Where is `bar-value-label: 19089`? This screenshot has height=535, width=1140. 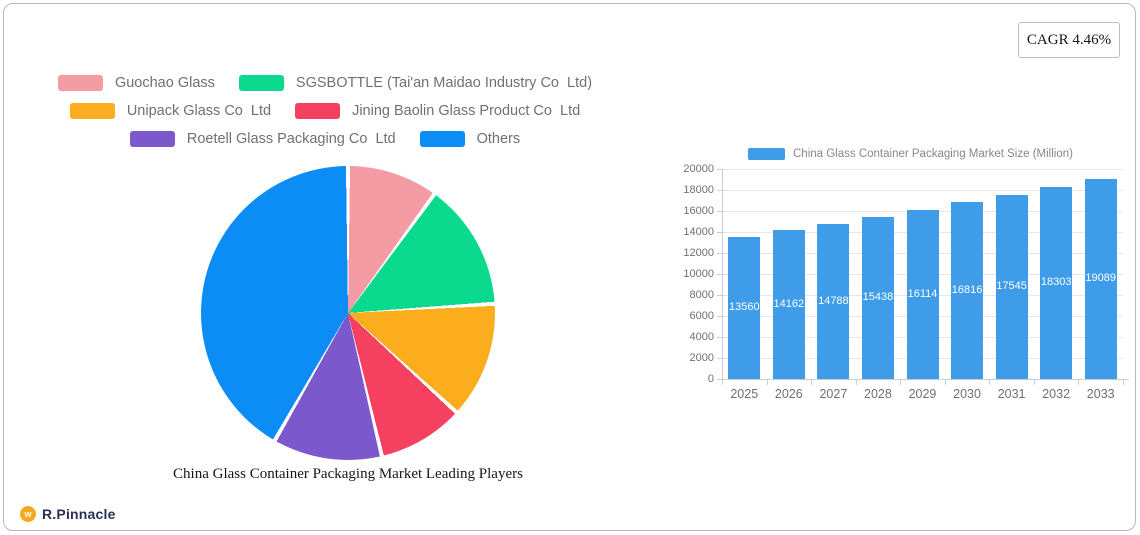
bar-value-label: 19089 is located at coordinates (1101, 278).